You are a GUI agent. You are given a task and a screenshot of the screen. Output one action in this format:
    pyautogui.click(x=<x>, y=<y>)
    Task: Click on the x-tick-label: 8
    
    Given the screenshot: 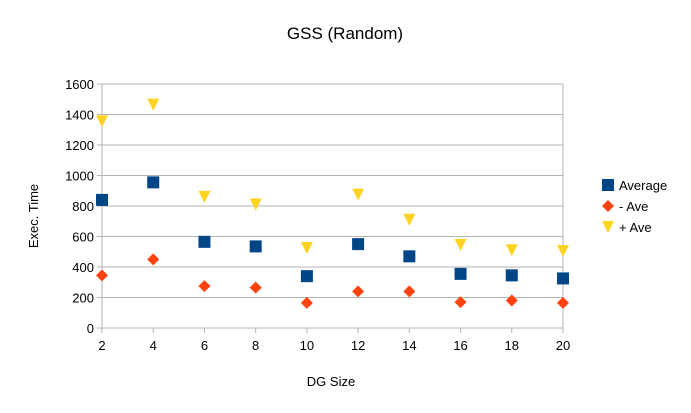 What is the action you would take?
    pyautogui.click(x=255, y=345)
    